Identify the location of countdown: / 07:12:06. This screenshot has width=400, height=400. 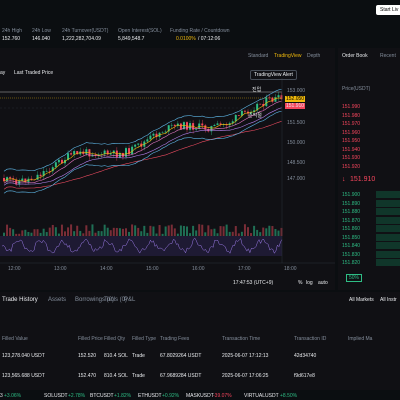
(209, 39).